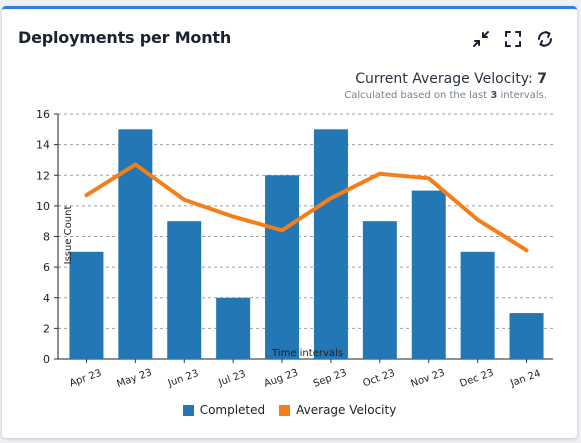 The image size is (581, 443). What do you see at coordinates (427, 378) in the screenshot?
I see `x-tick-label: Nov 23` at bounding box center [427, 378].